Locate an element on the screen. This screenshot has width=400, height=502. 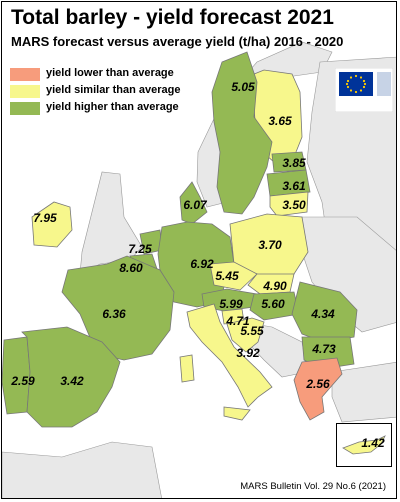
footer-source: MARS Bulletin Vol. 29 No.6 (2021) is located at coordinates (313, 486).